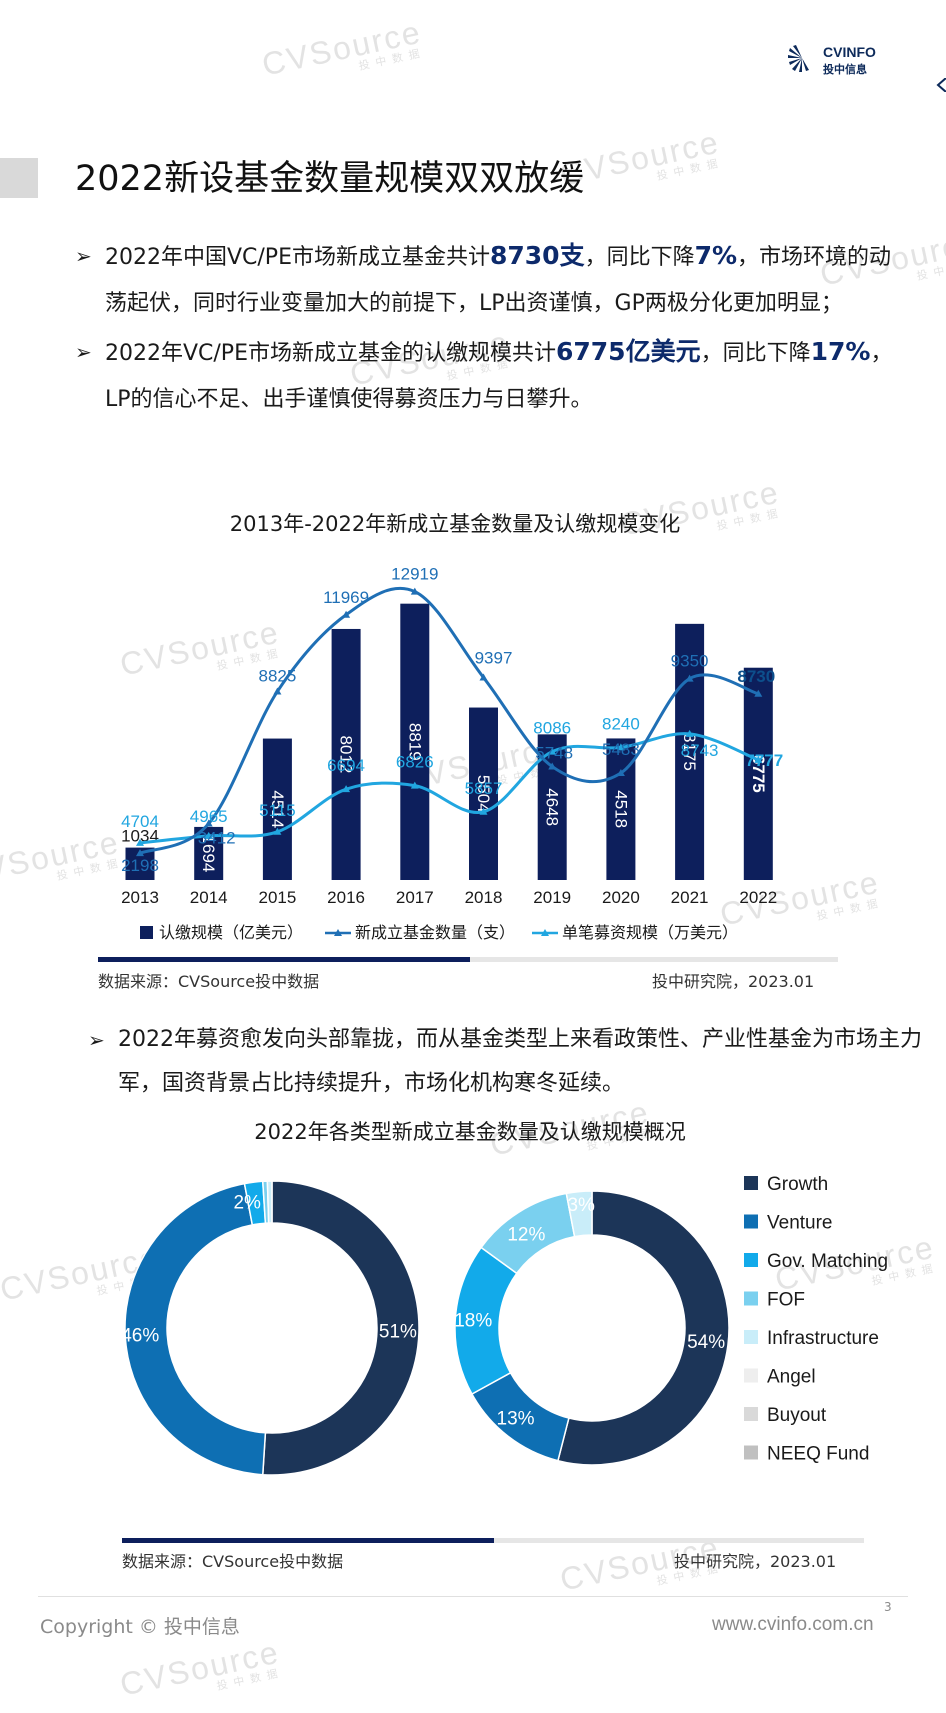 The image size is (946, 1713). Describe the element at coordinates (526, 1234) in the screenshot. I see `slice-label: 12%` at that location.